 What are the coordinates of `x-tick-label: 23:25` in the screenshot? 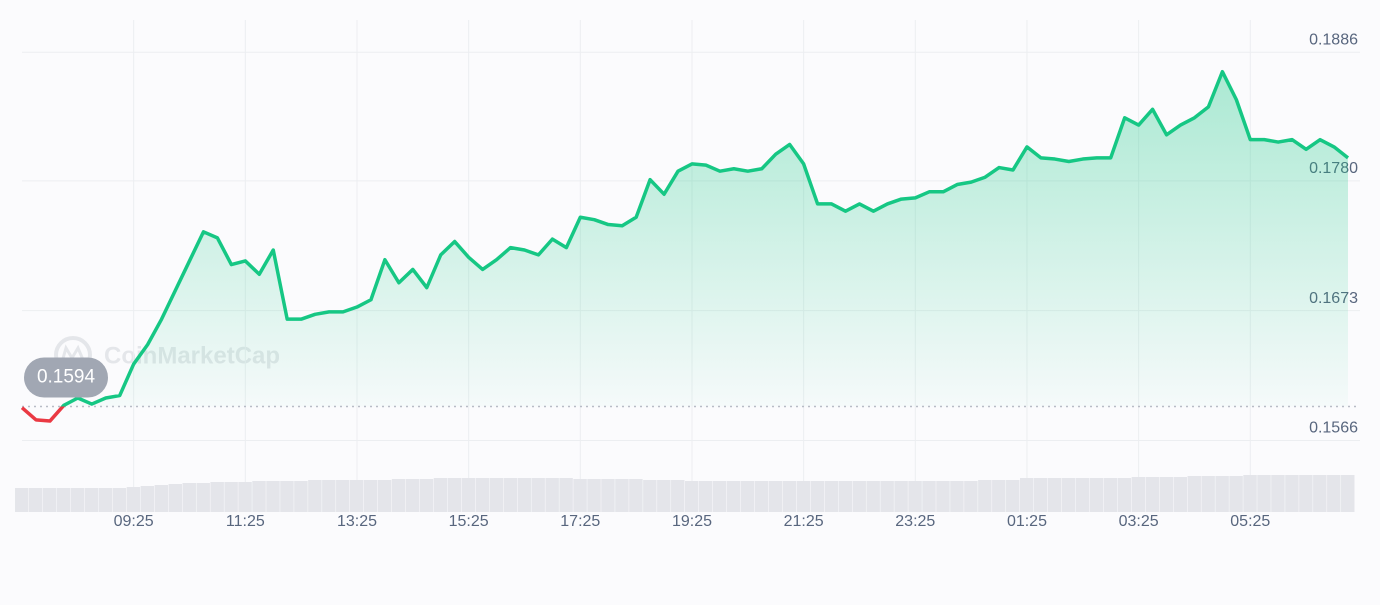 It's located at (915, 521).